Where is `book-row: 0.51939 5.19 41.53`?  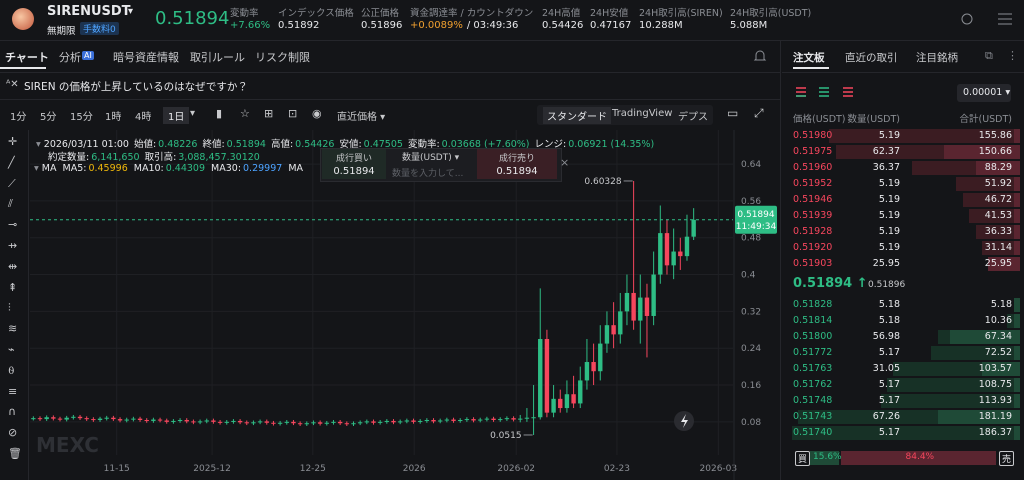
book-row: 0.51939 5.19 41.53 is located at coordinates (903, 216).